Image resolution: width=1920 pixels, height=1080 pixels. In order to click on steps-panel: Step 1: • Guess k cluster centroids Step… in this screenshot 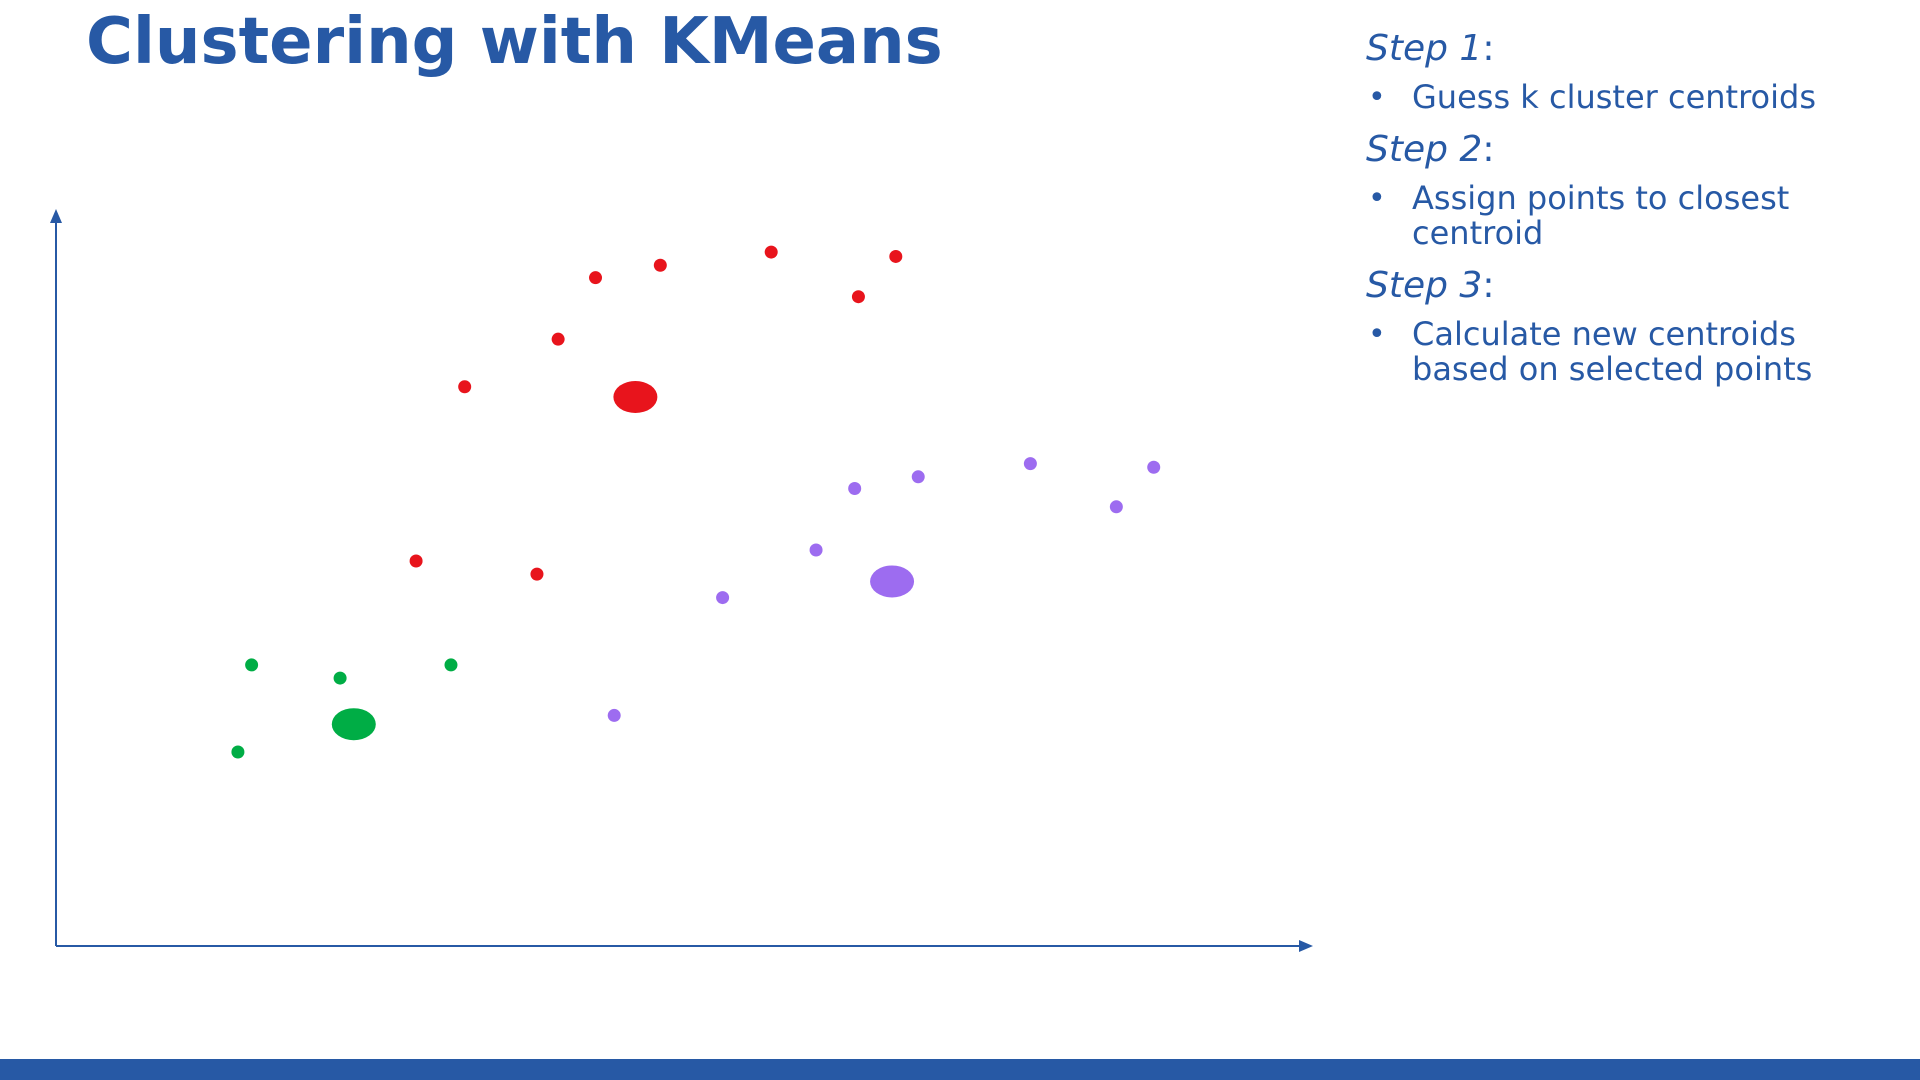, I will do `click(1626, 212)`.